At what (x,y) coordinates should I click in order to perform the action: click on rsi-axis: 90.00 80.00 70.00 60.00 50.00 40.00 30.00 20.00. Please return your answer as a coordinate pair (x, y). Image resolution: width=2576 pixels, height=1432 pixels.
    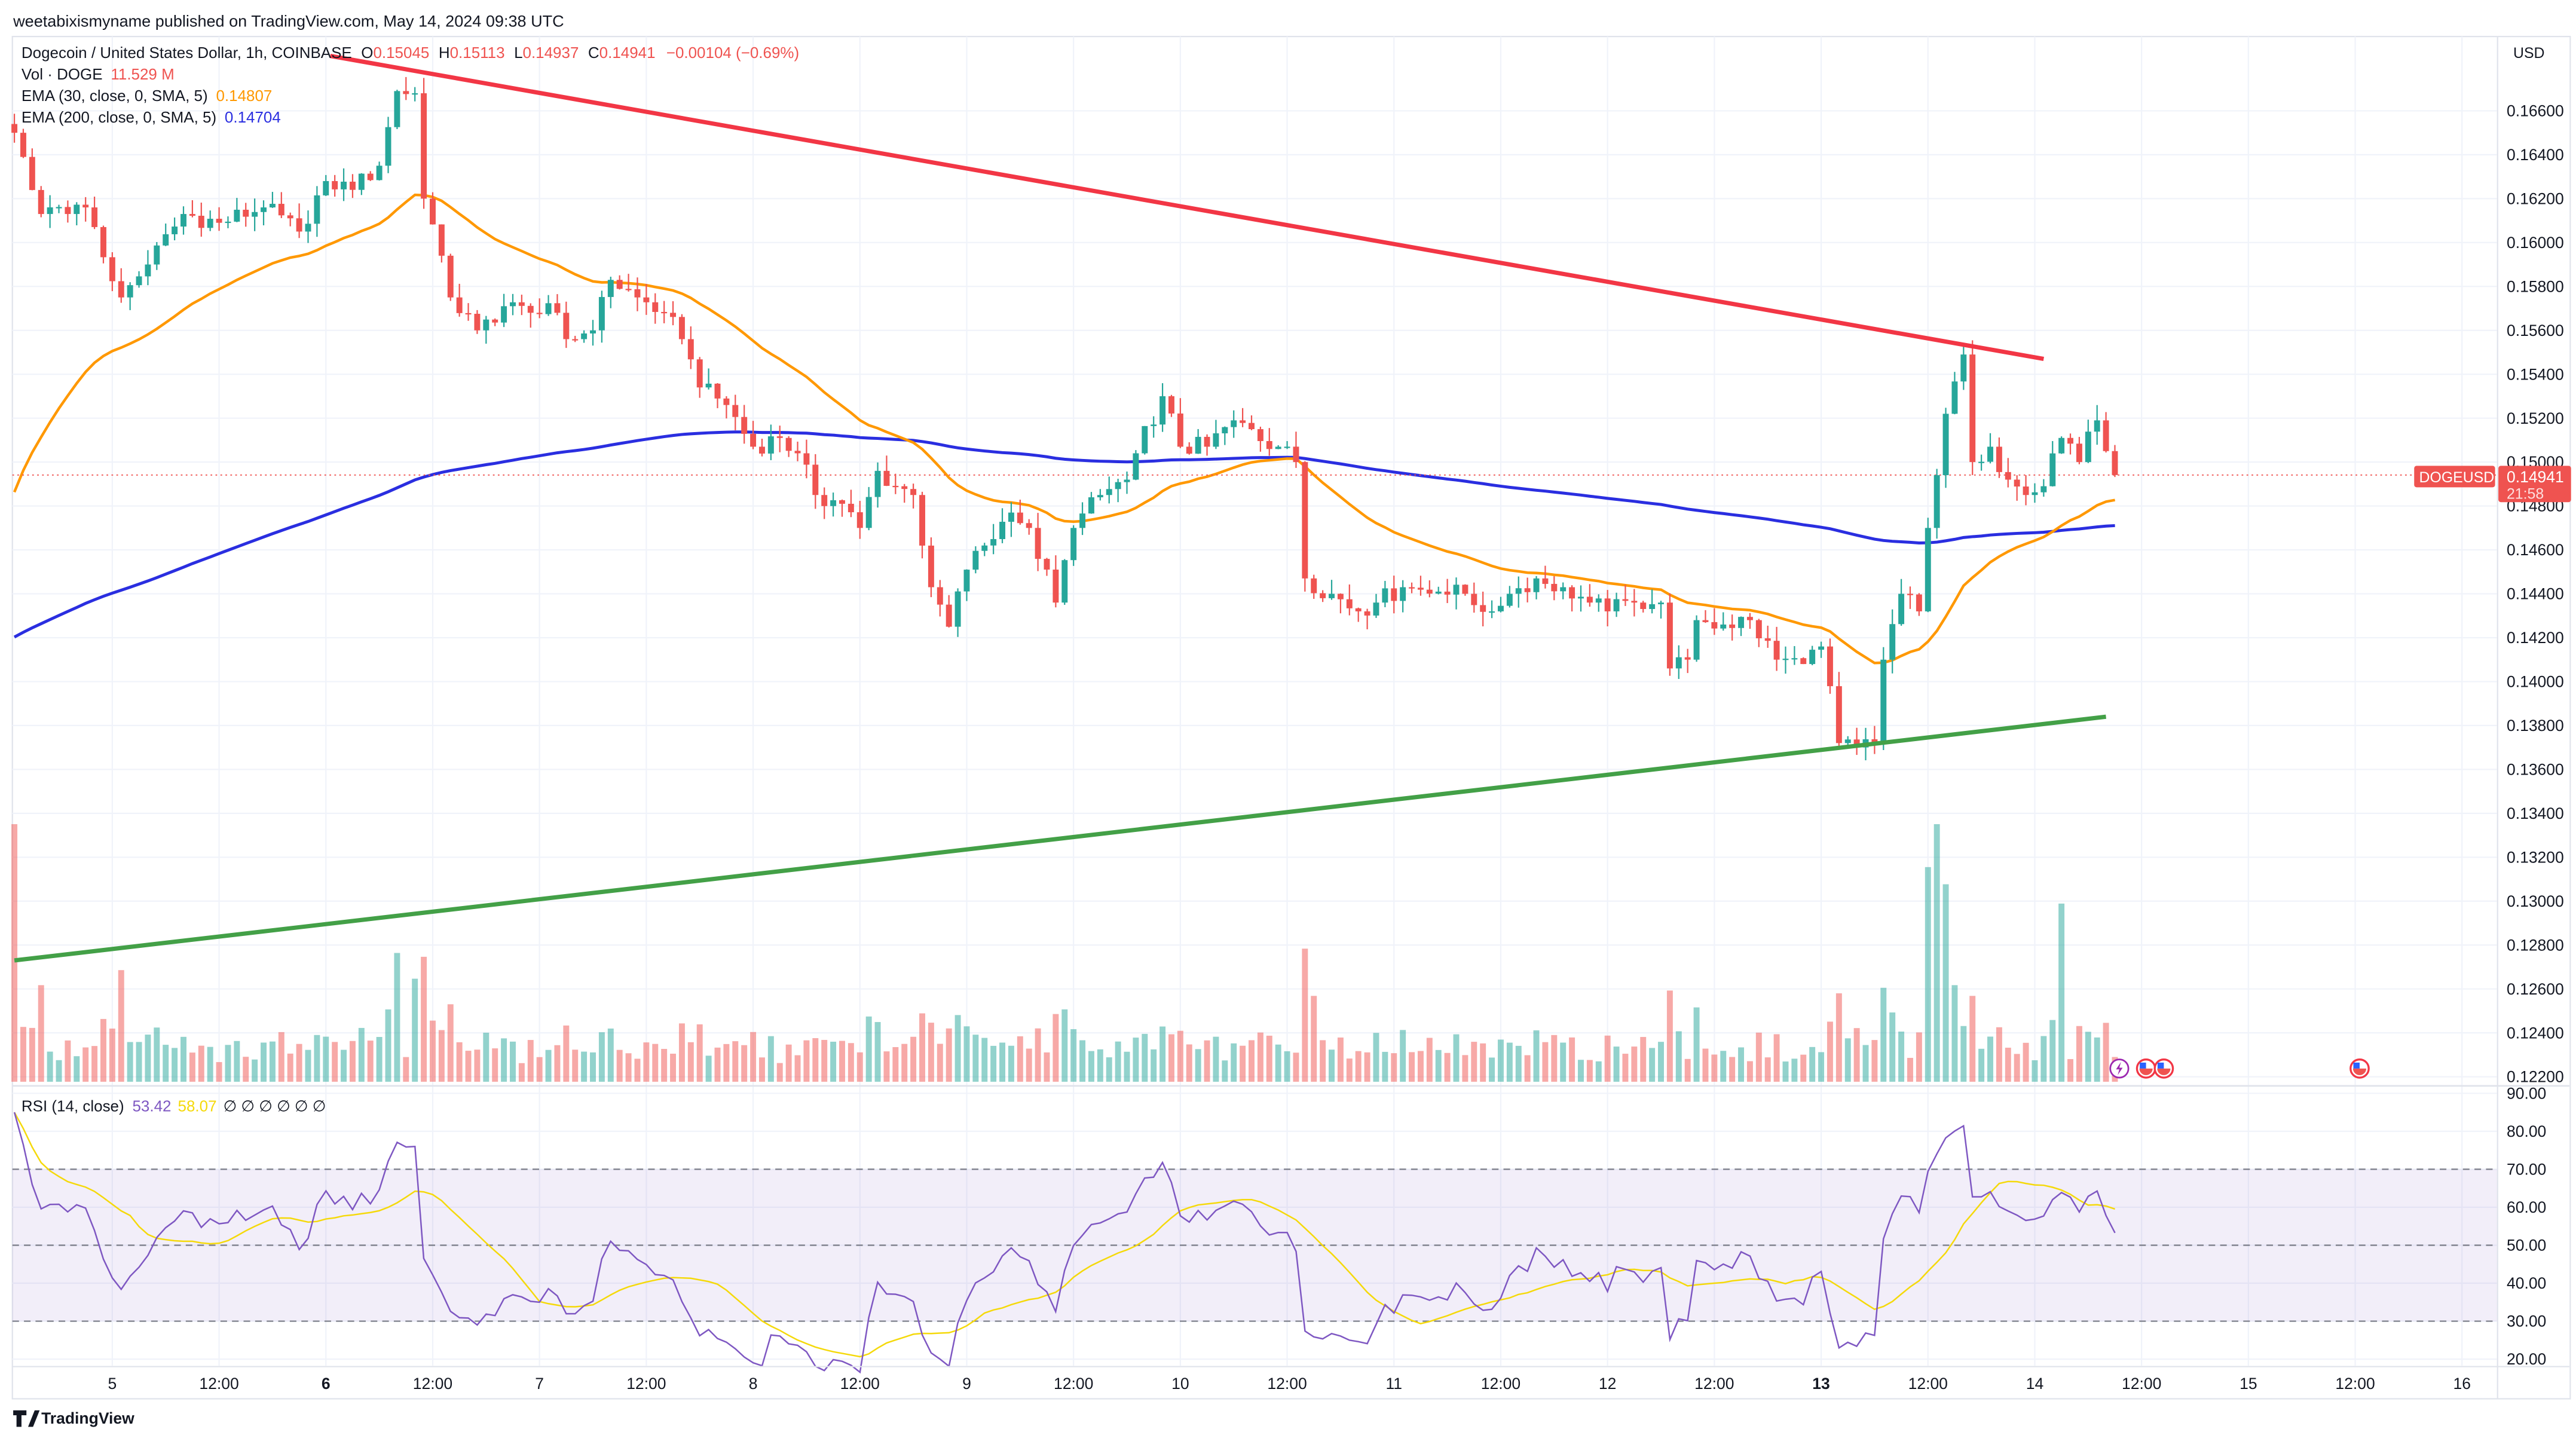
    Looking at the image, I should click on (2526, 1226).